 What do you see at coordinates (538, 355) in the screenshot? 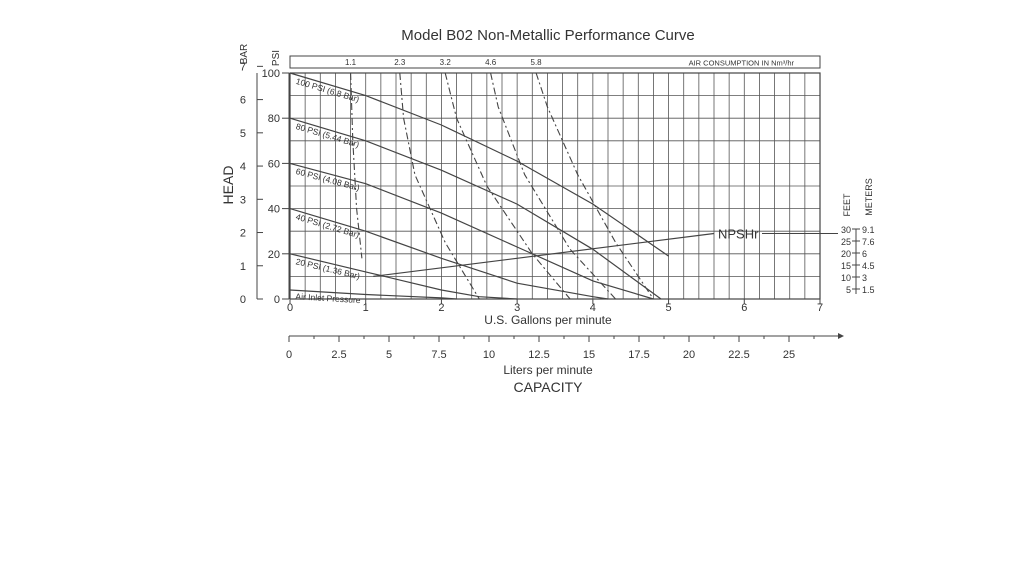
I see `lpm-tick-label: 12.5` at bounding box center [538, 355].